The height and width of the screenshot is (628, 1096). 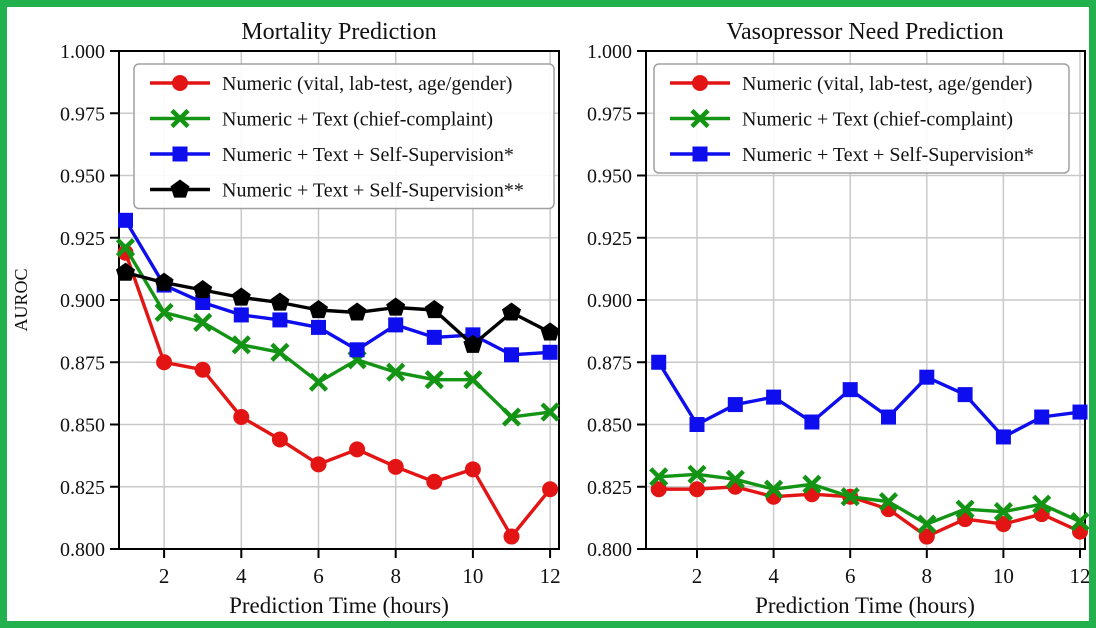 What do you see at coordinates (338, 32) in the screenshot?
I see `chart-title: Mortality Prediction` at bounding box center [338, 32].